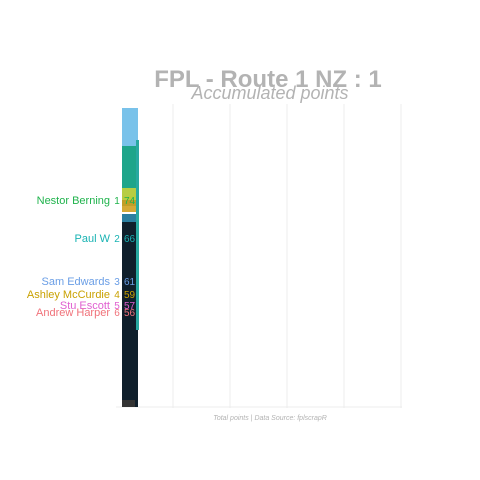 The width and height of the screenshot is (480, 480). I want to click on name-label: Paul W, so click(93, 239).